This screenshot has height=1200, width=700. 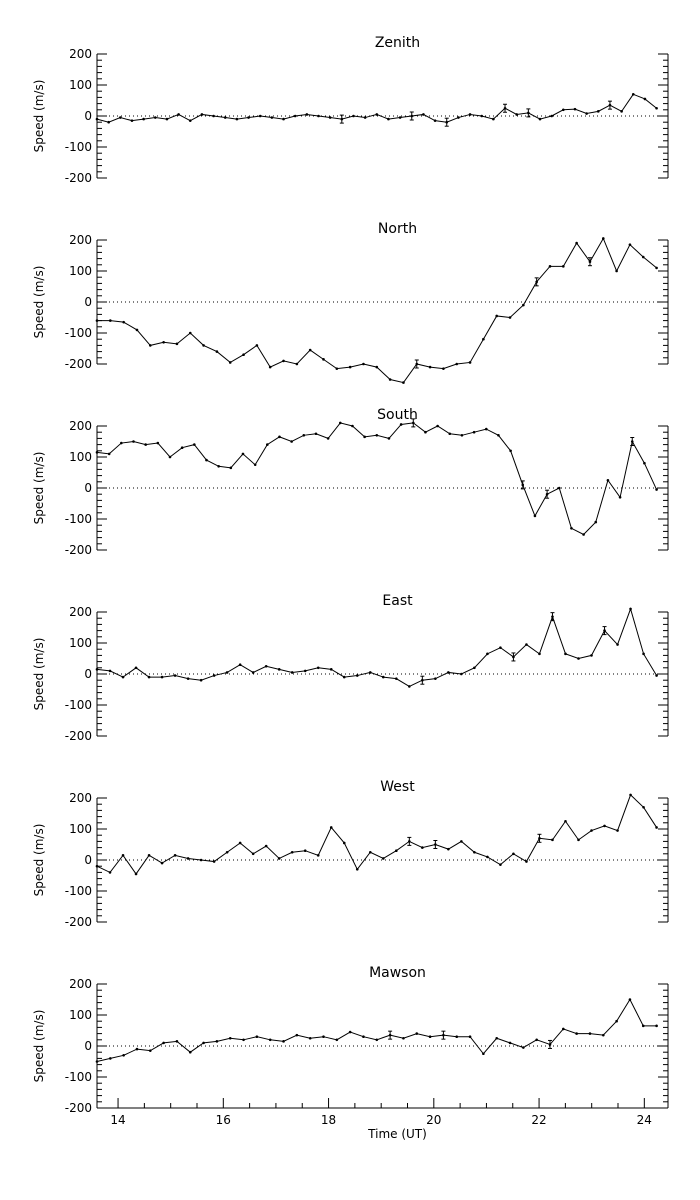 I want to click on y-tick-label: 0, so click(x=88, y=860).